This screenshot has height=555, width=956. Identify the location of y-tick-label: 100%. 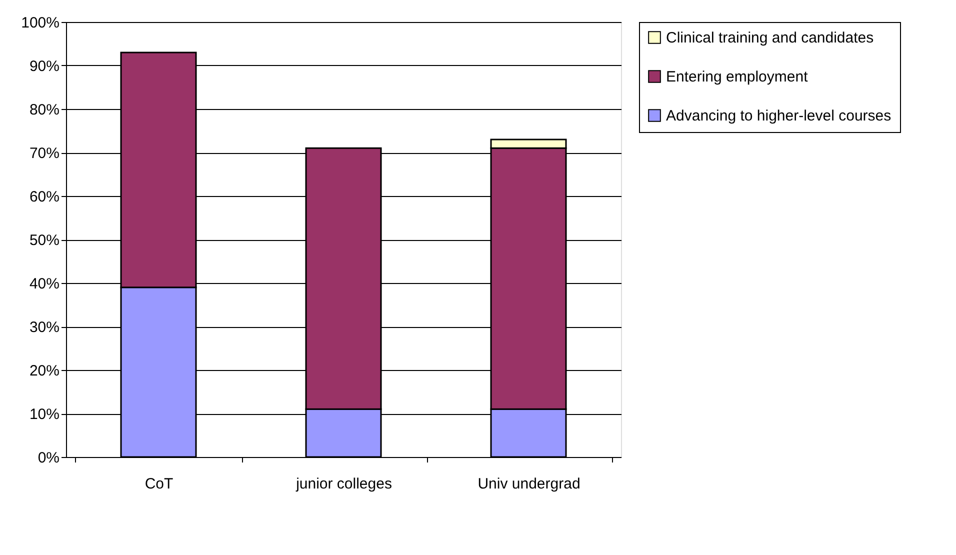
(40, 23).